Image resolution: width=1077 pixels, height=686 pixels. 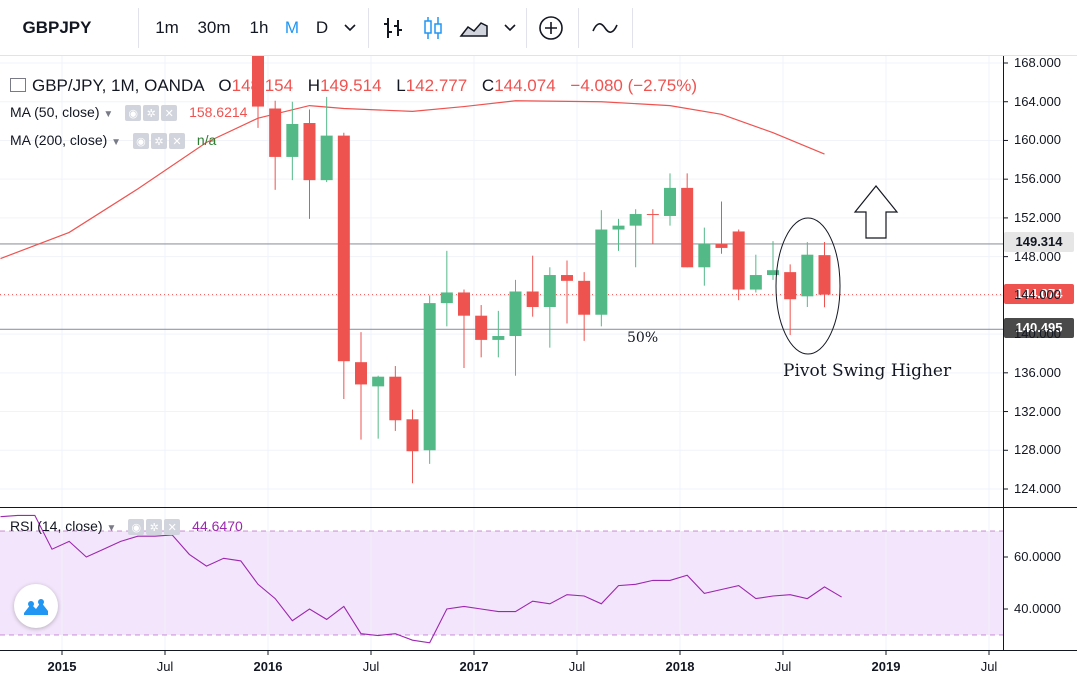 I want to click on price-tick-label: 152.000, so click(x=1037, y=217).